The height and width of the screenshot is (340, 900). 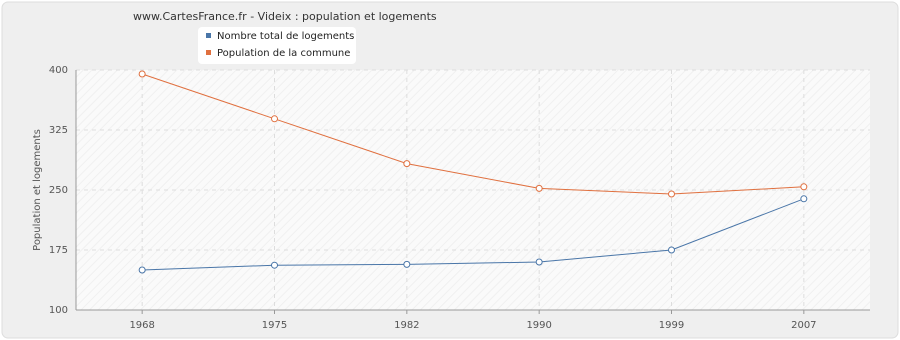 What do you see at coordinates (58, 310) in the screenshot?
I see `y-tick-label: 100` at bounding box center [58, 310].